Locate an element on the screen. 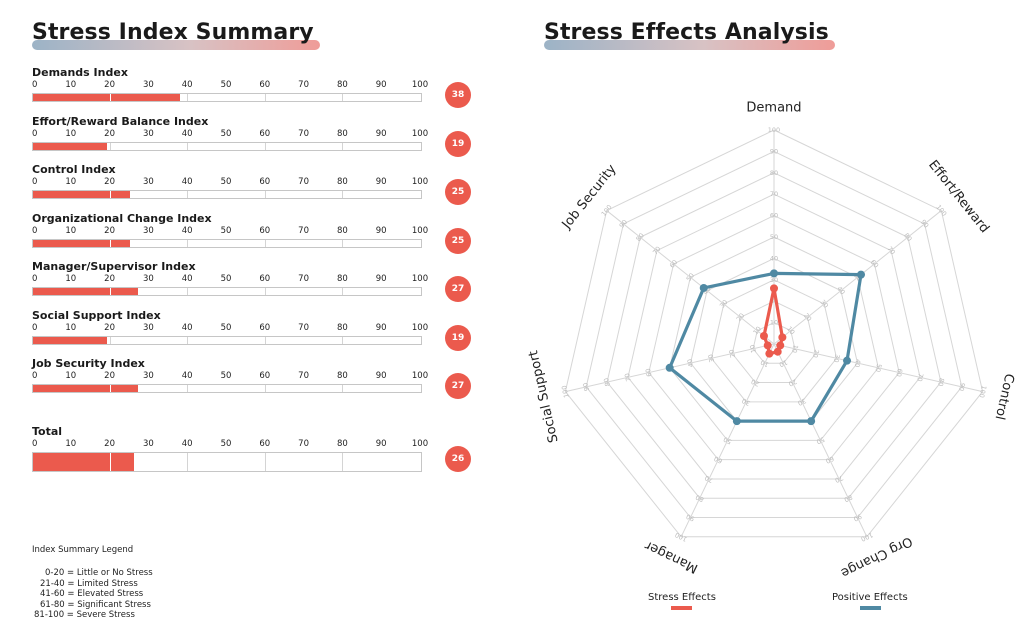 This screenshot has height=642, width=1024. radar-ring-label: 80 is located at coordinates (941, 382).